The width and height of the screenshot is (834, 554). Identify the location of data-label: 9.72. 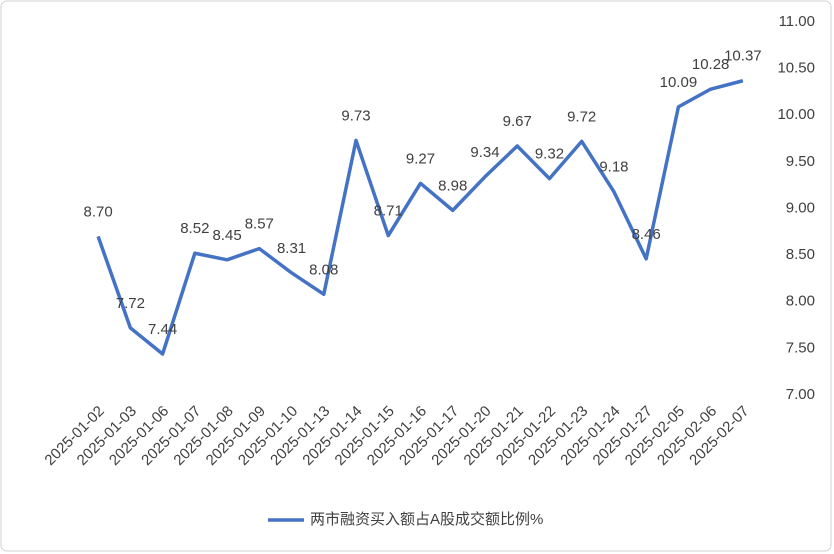
(581, 116).